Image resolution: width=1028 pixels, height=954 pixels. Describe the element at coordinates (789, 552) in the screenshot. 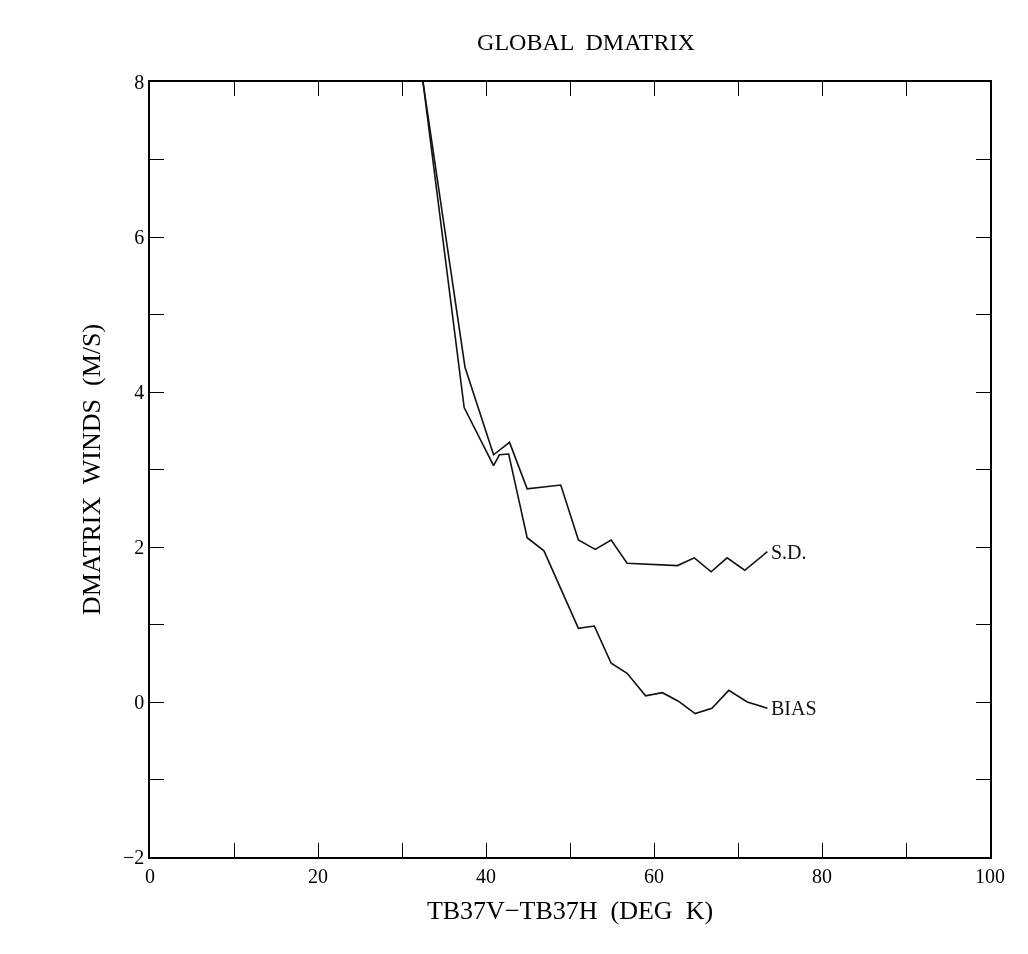

I see `series-label: S.D.` at that location.